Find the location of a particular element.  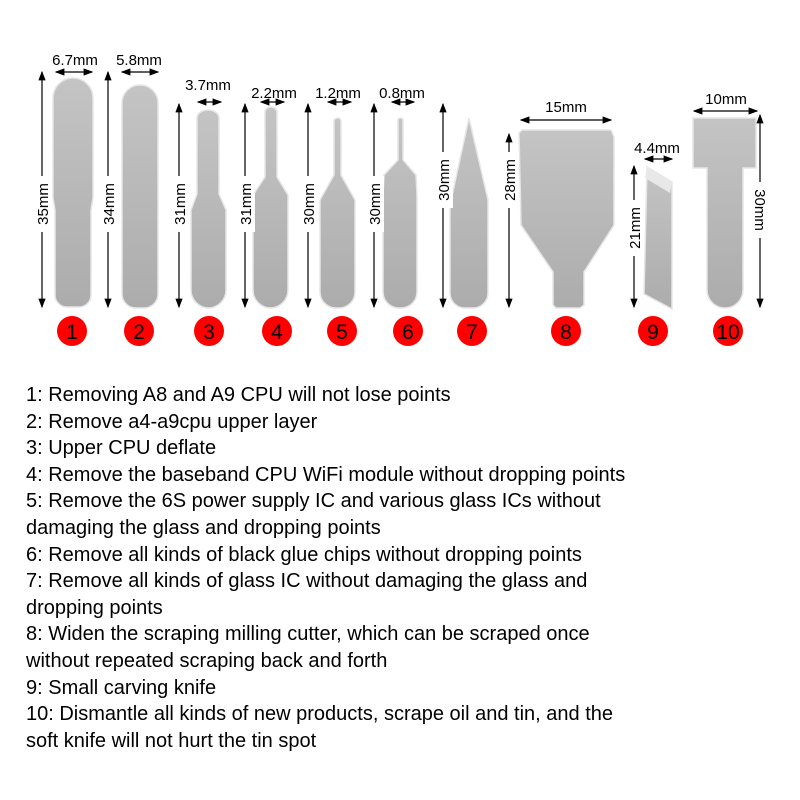

height-label-4: 31mm is located at coordinates (246, 204).